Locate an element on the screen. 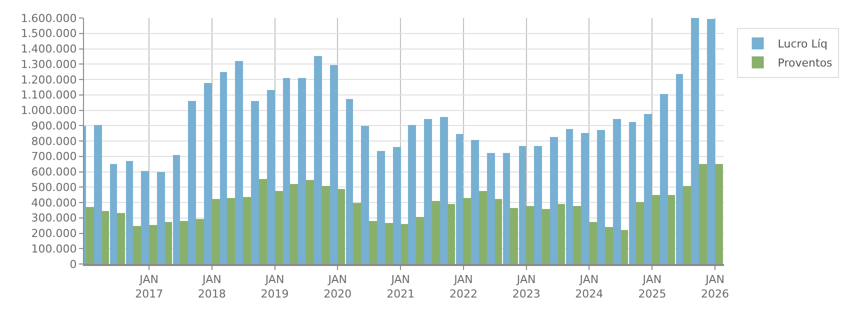 This screenshot has height=313, width=851. y-tick-label: 600.000 is located at coordinates (54, 172).